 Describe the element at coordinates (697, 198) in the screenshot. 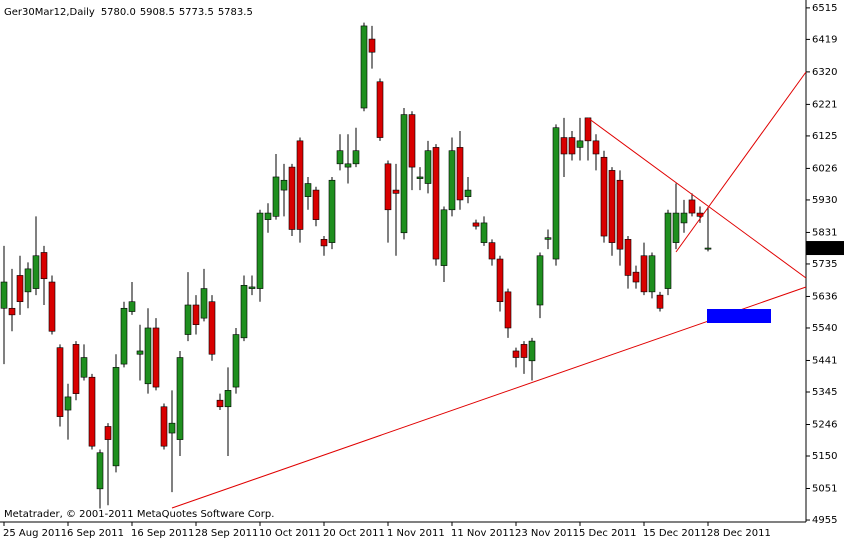

I see `trend-line` at that location.